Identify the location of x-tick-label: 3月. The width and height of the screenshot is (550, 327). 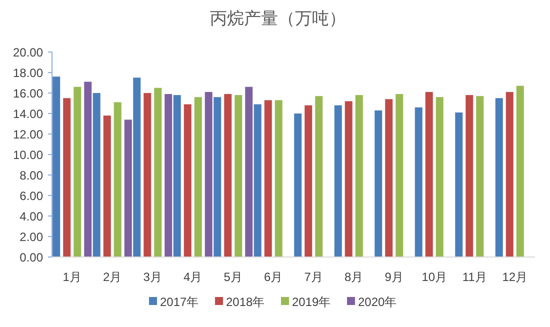
(152, 277).